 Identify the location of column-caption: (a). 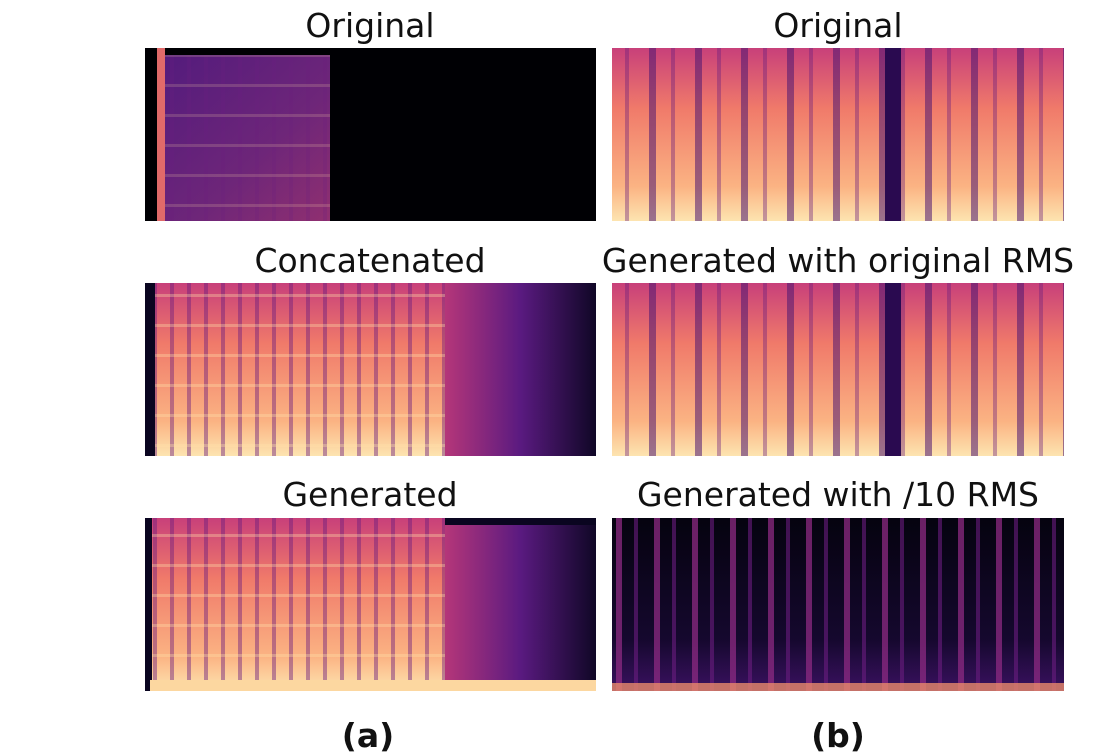
(368, 735).